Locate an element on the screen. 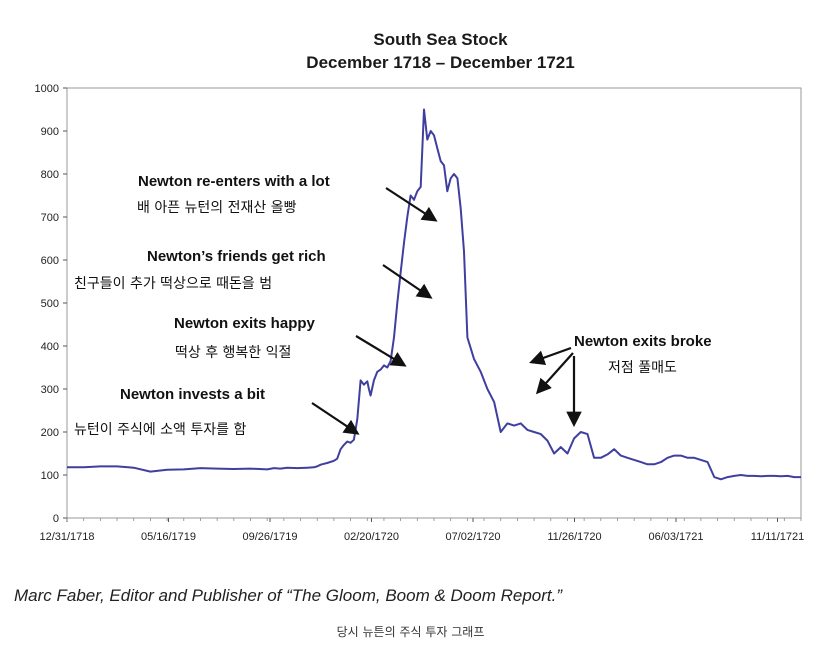 The height and width of the screenshot is (645, 821). x-tick-label: 02/20/1720 is located at coordinates (371, 537).